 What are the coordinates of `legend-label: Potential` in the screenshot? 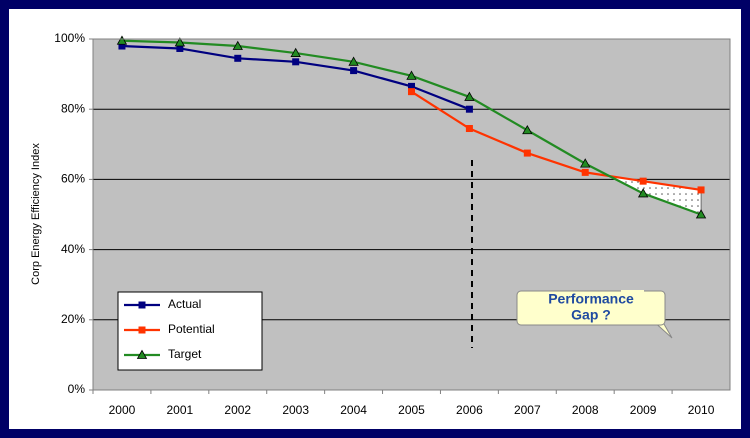 It's located at (191, 329).